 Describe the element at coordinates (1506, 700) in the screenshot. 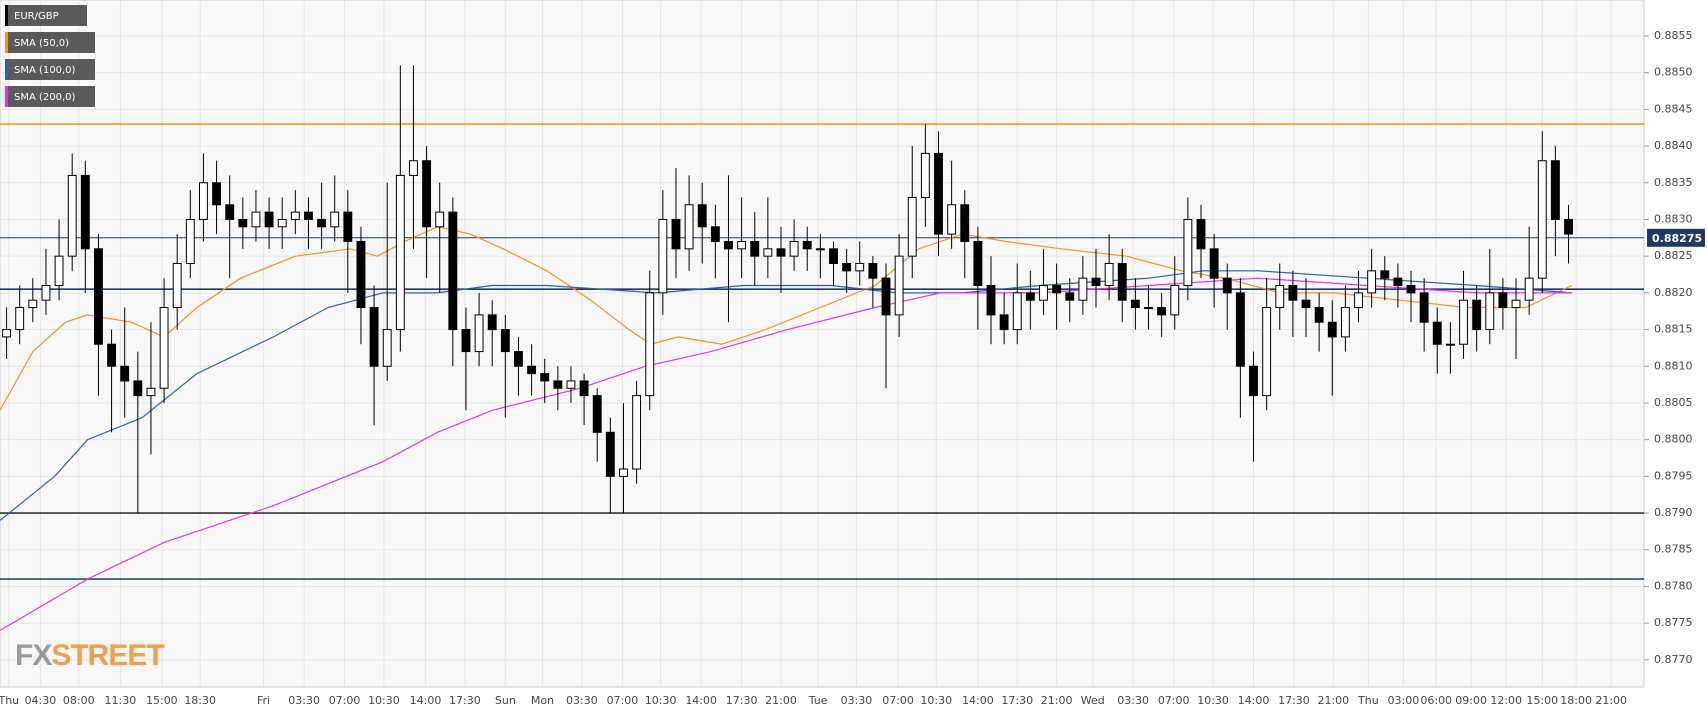

I see `x-tick-label: 12:00` at that location.